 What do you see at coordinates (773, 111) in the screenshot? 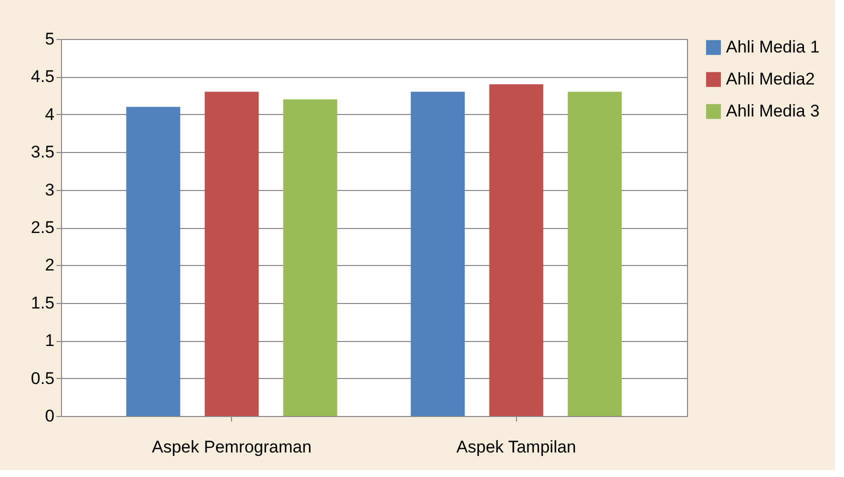
I see `legend-label: Ahli Media 3` at bounding box center [773, 111].